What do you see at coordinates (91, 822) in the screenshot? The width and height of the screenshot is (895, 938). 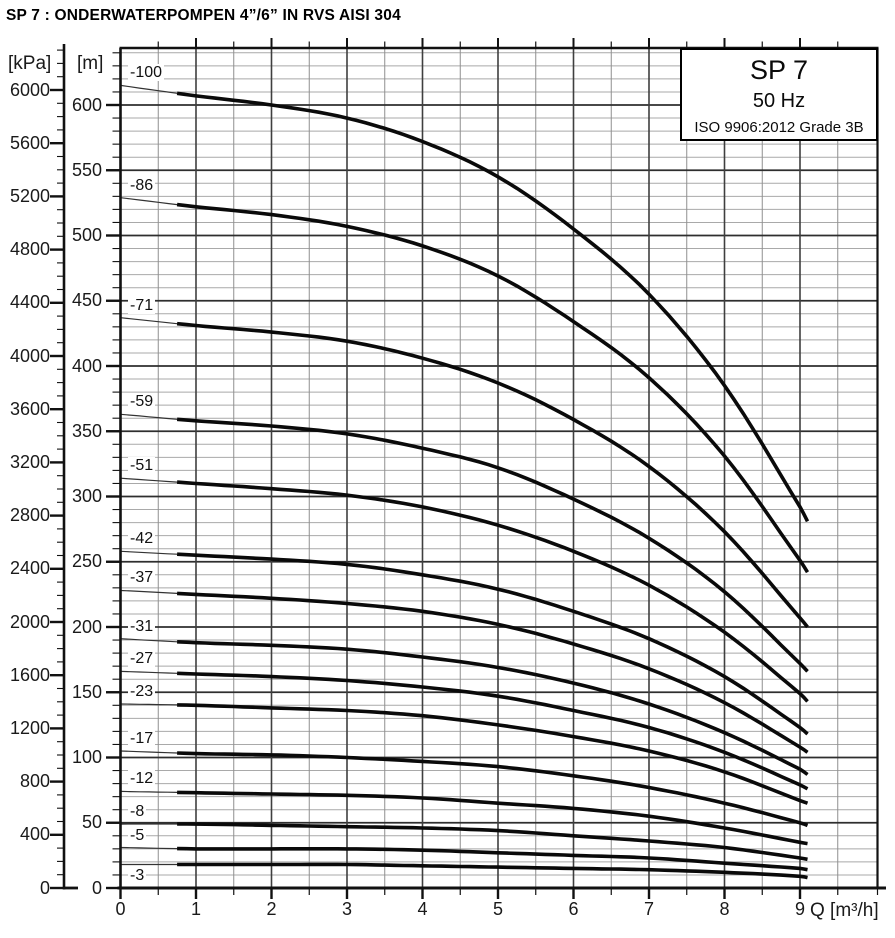 I see `m-tick-label: 50` at bounding box center [91, 822].